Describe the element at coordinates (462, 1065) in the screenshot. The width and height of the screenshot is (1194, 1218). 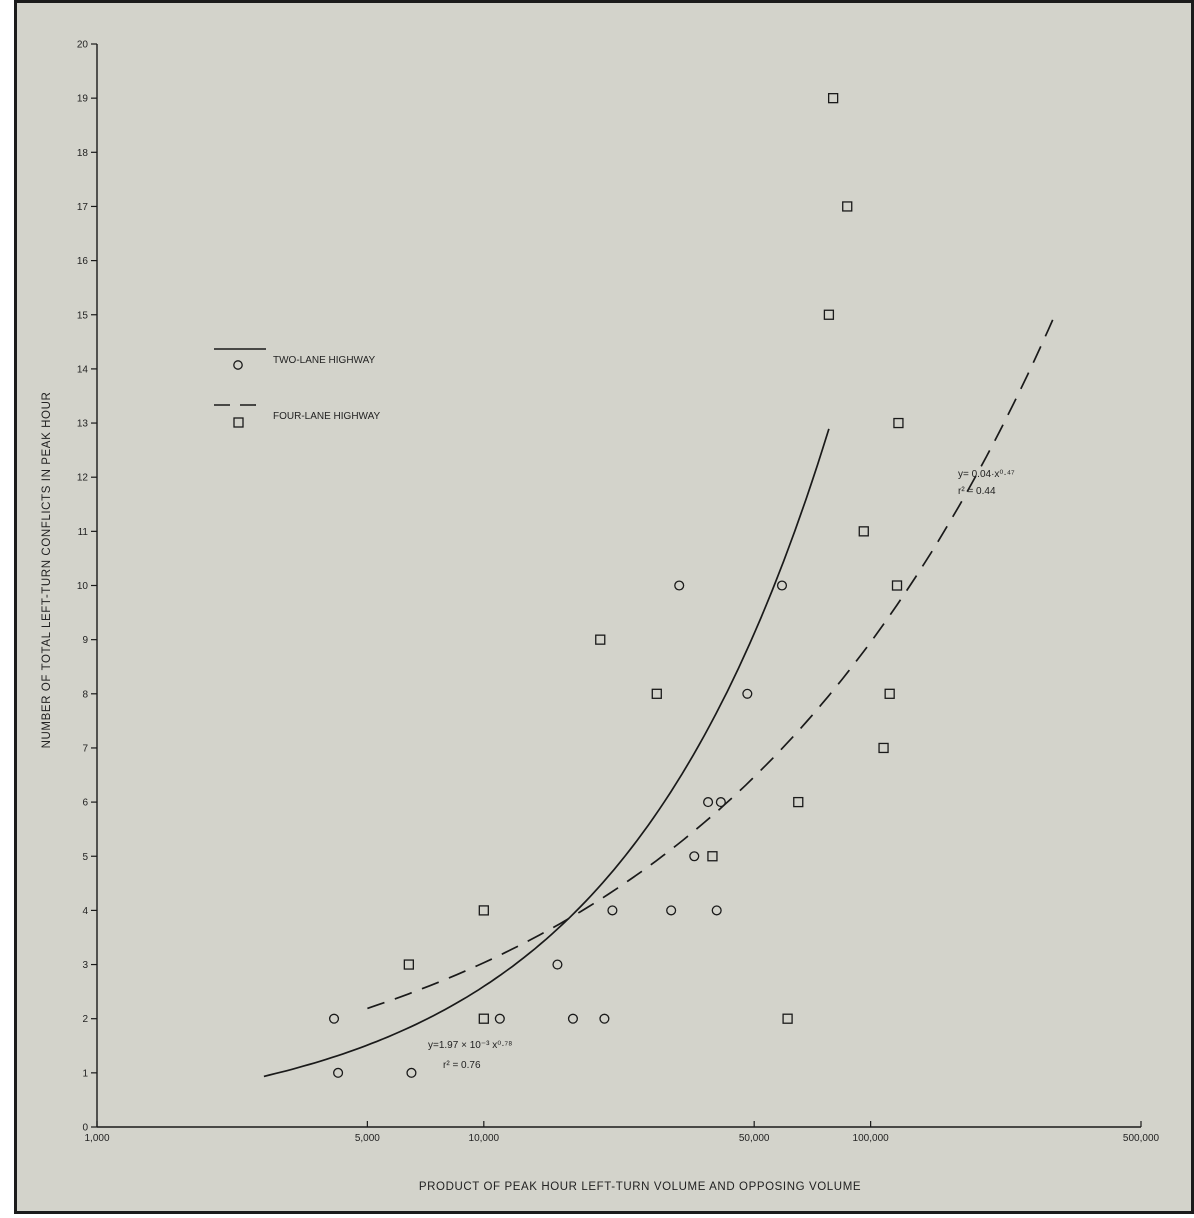
I see `two-lane-fit-r2: r² = 0.76` at that location.